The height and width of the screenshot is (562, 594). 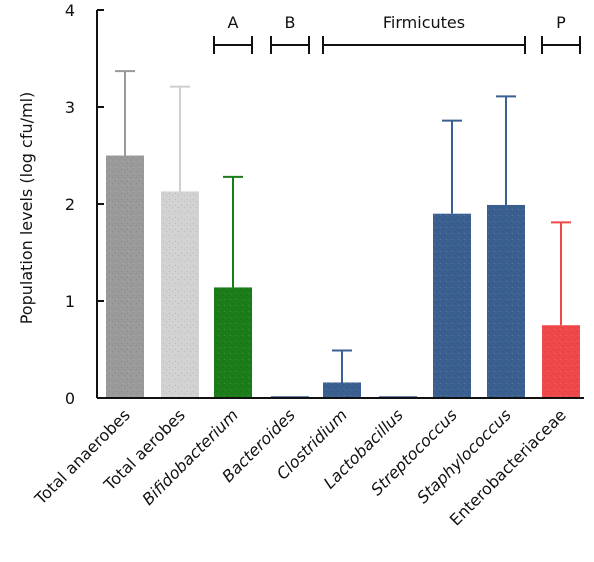 I want to click on group-label: A, so click(x=233, y=22).